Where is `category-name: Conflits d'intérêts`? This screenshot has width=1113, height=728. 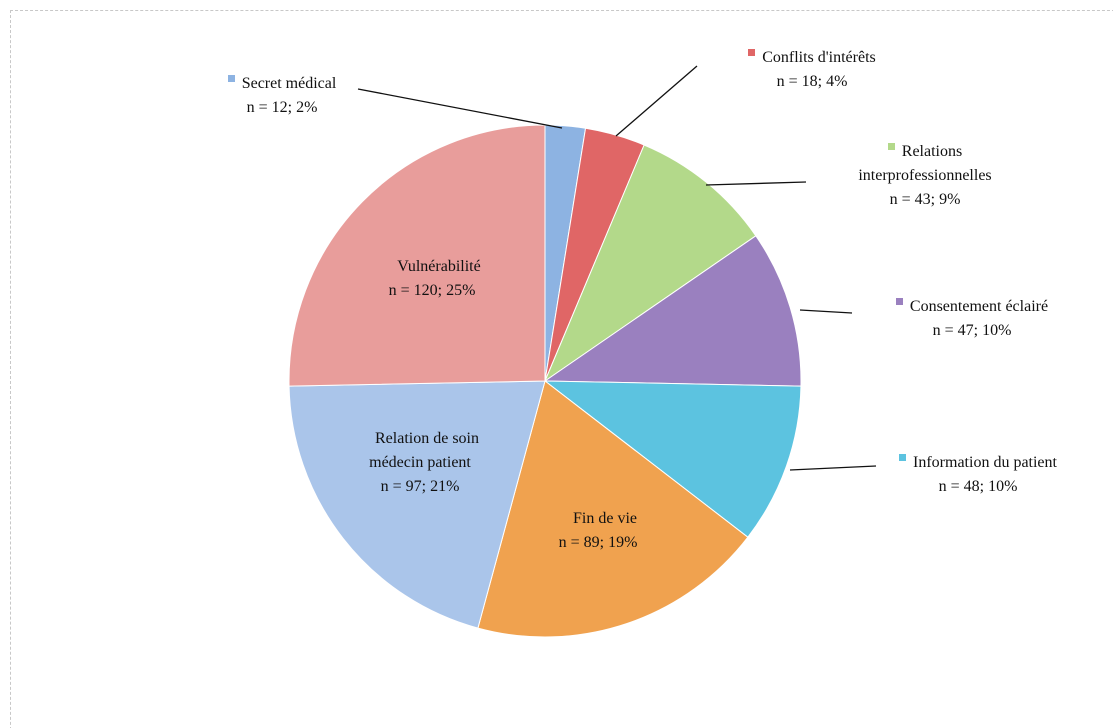 category-name: Conflits d'intérêts is located at coordinates (819, 57).